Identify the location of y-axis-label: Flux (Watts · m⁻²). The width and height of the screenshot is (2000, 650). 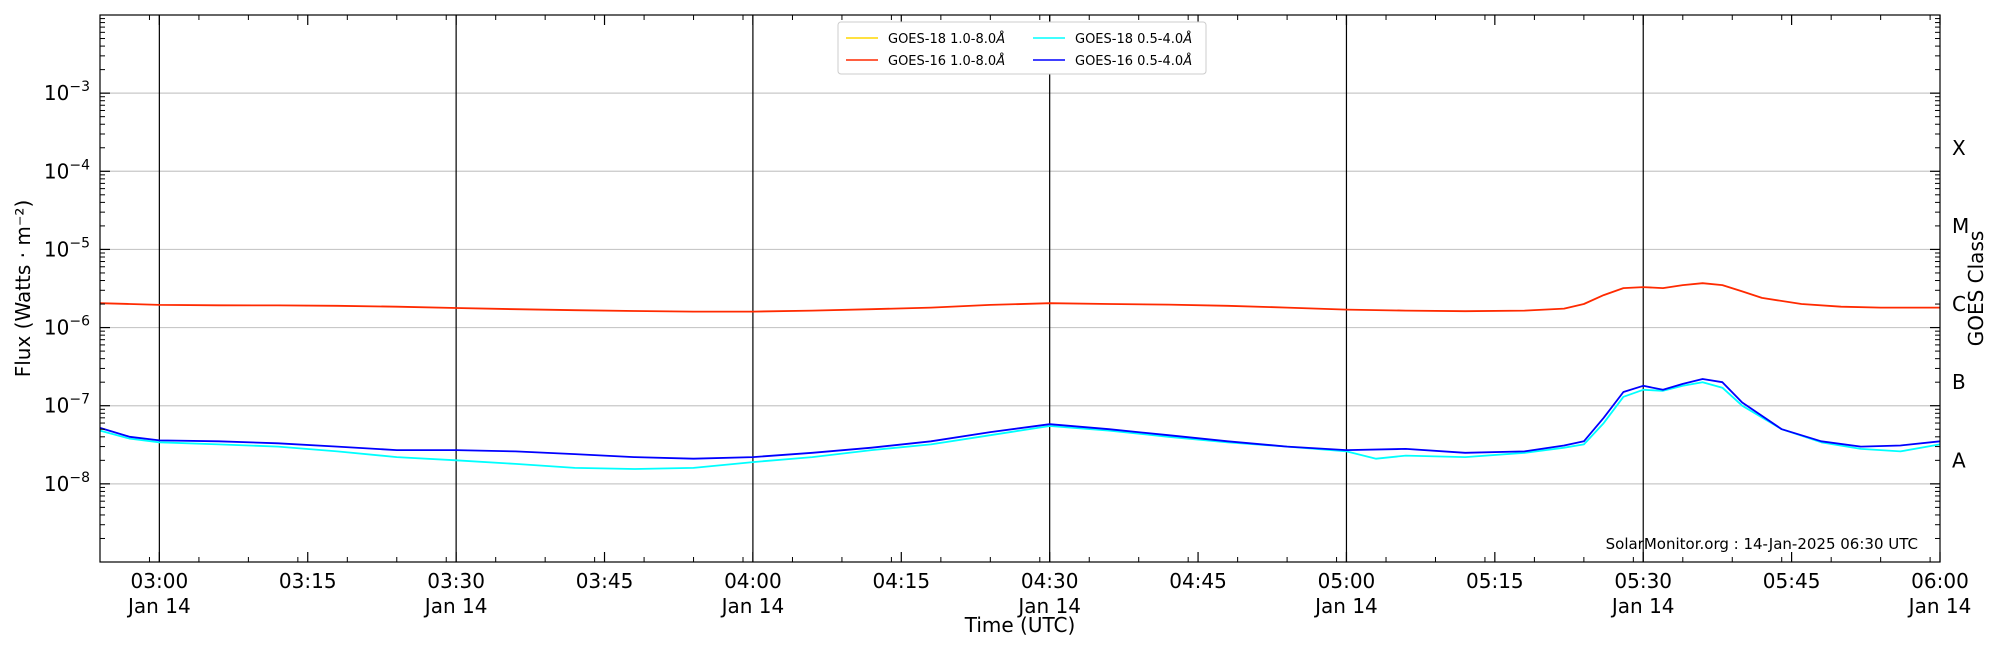
(23, 289).